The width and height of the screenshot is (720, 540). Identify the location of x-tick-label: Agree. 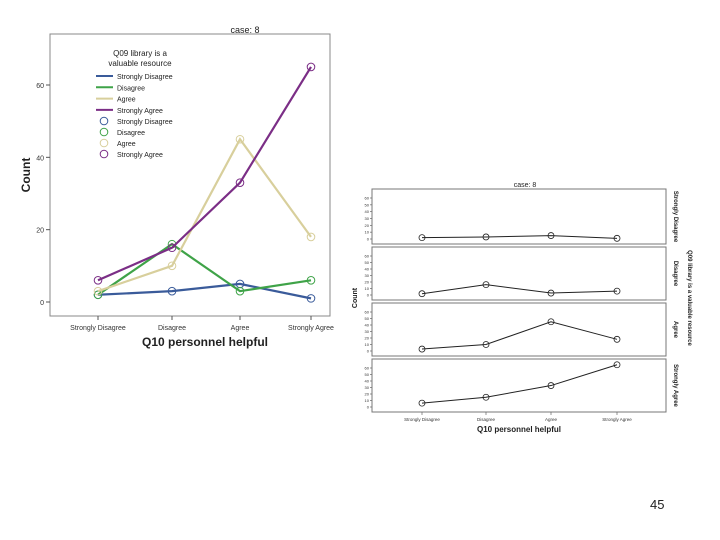
(240, 328).